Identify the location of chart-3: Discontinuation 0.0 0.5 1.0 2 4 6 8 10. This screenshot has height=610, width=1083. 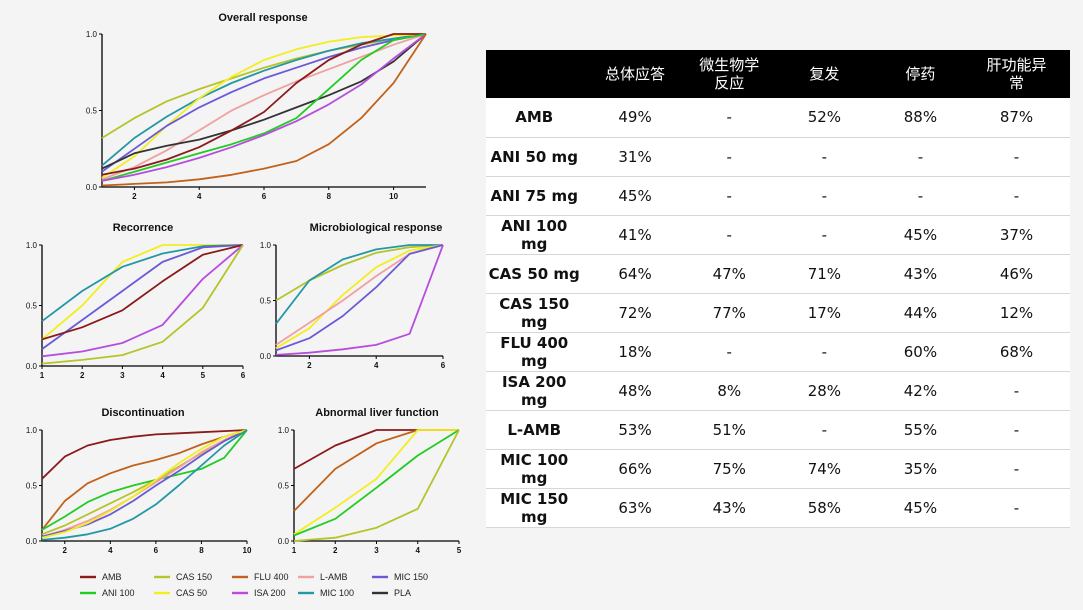
(139, 481).